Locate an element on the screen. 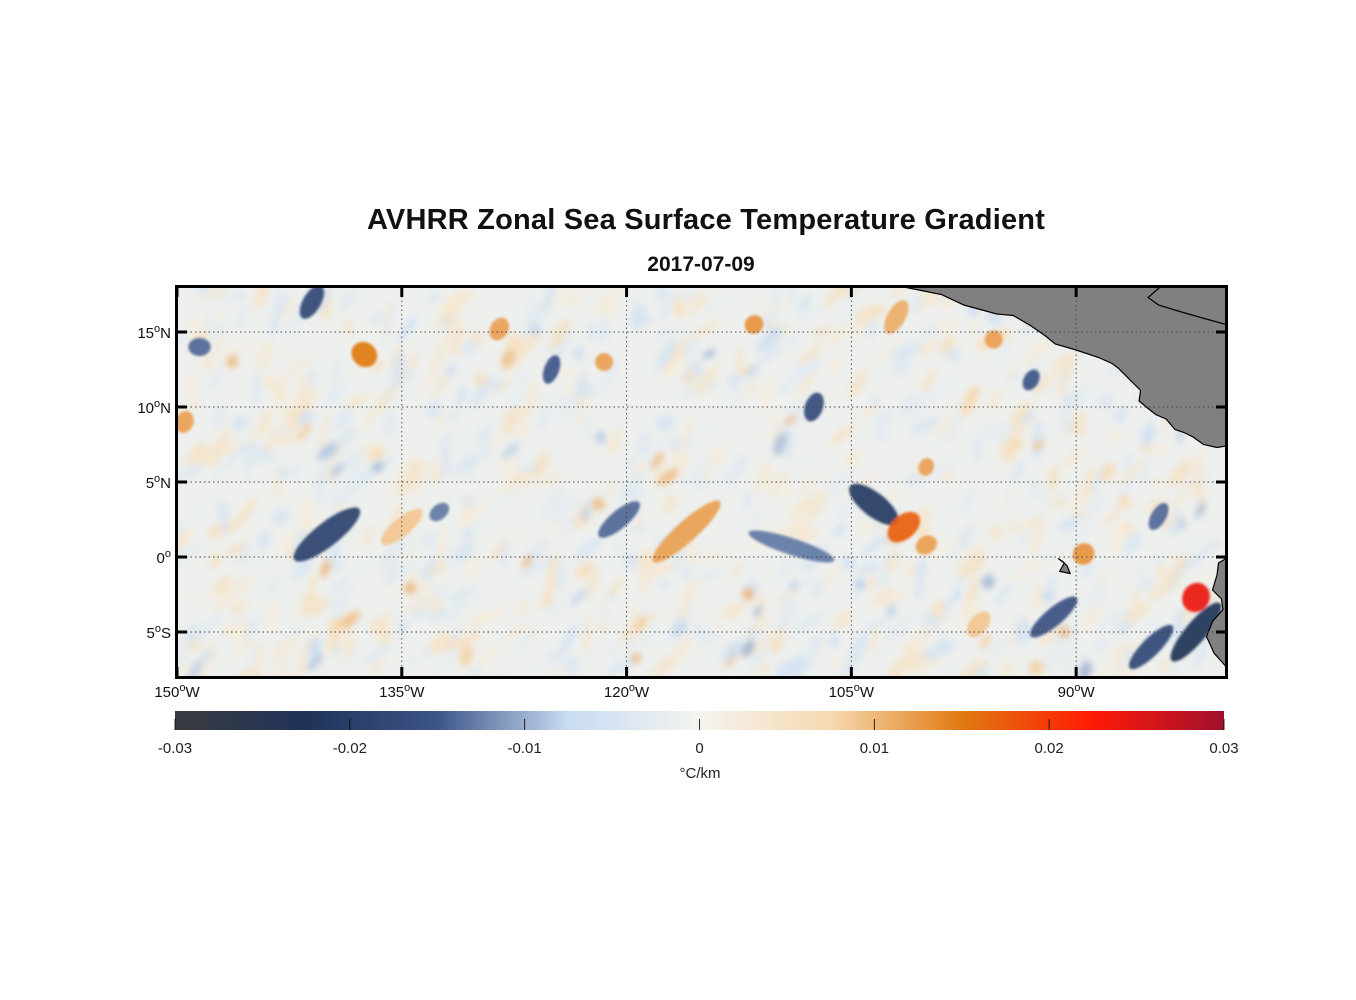 Image resolution: width=1356 pixels, height=1000 pixels. land-layer is located at coordinates (1064, 477).